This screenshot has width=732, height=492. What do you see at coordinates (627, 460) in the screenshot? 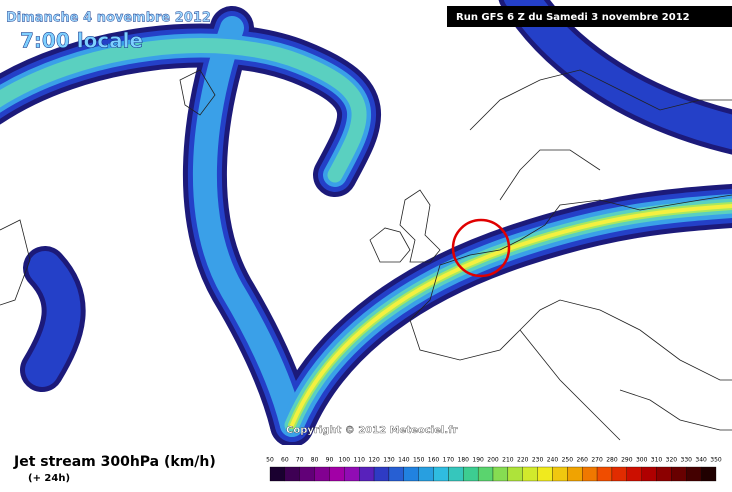
I see `scale-label: 290` at bounding box center [627, 460].